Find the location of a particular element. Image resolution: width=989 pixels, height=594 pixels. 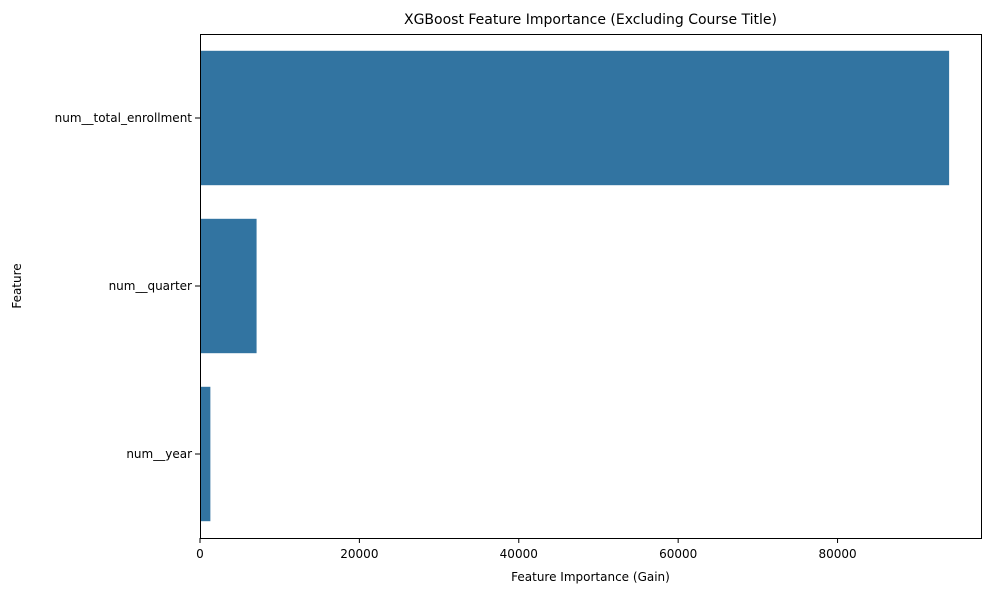

x-axis-label: Feature Importance (Gain) is located at coordinates (590, 577).